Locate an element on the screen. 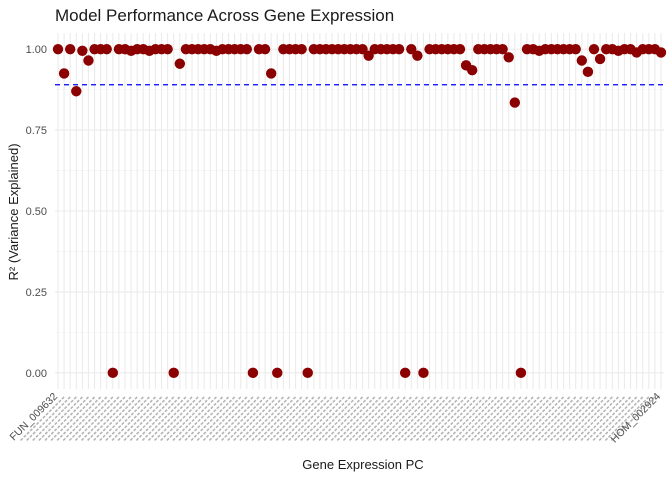 Image resolution: width=672 pixels, height=480 pixels. y-axis-title: R² (Variance Explained) is located at coordinates (13, 211).